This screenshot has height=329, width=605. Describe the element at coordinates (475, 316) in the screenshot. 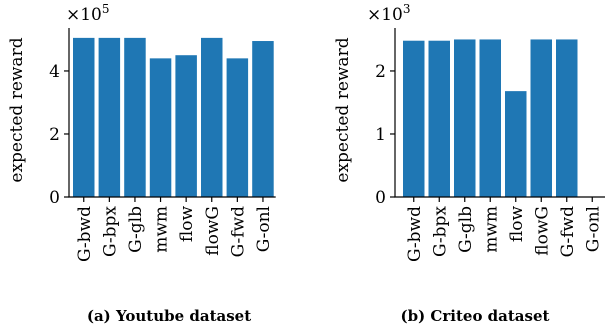

I see `caption: (b) Criteo dataset` at that location.